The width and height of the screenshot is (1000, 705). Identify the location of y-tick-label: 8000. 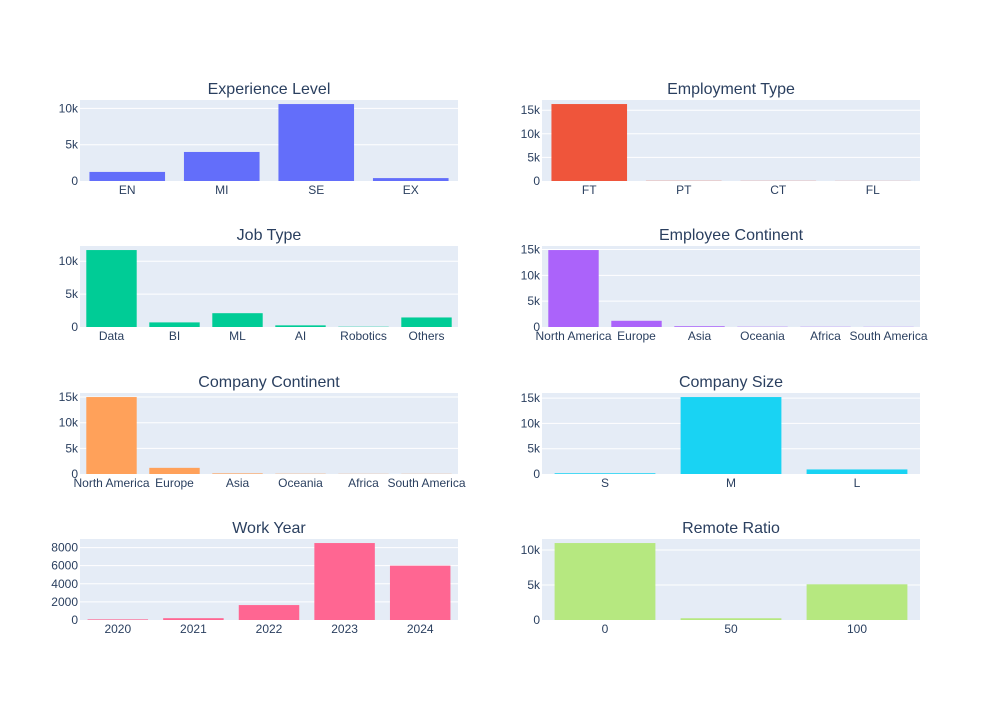
(64, 548).